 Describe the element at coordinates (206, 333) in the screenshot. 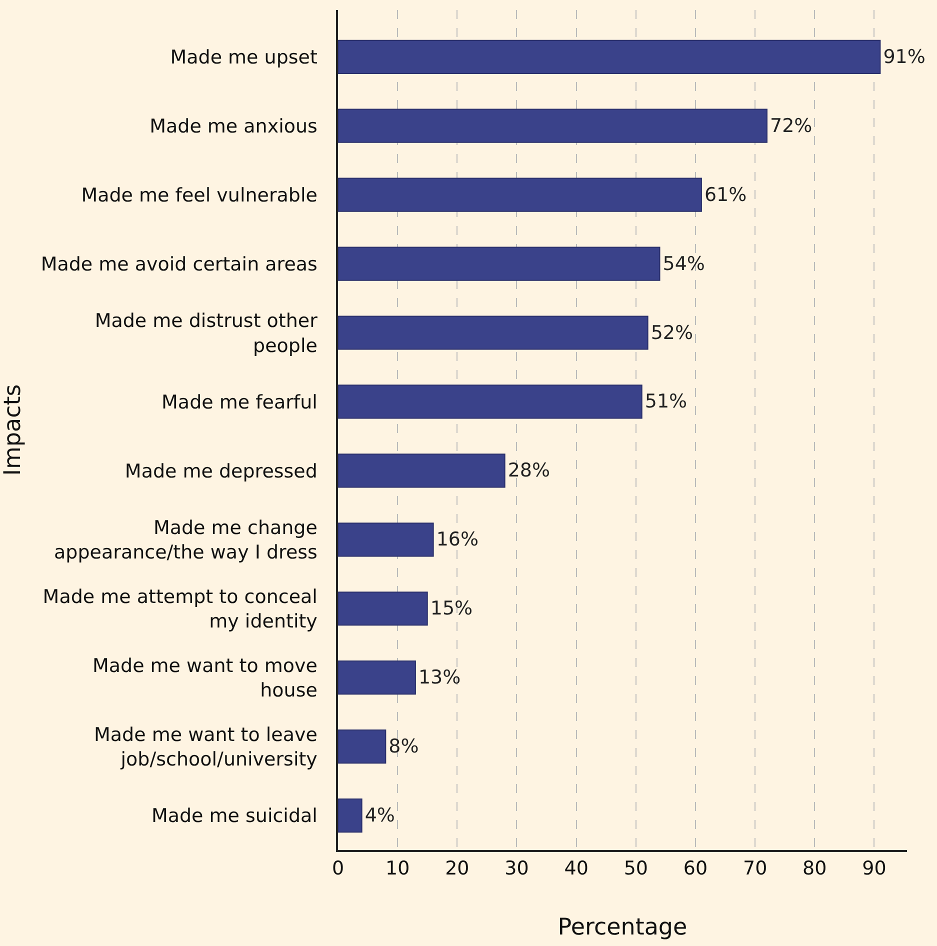

I see `y-tick-label: Made me distrust other people` at that location.